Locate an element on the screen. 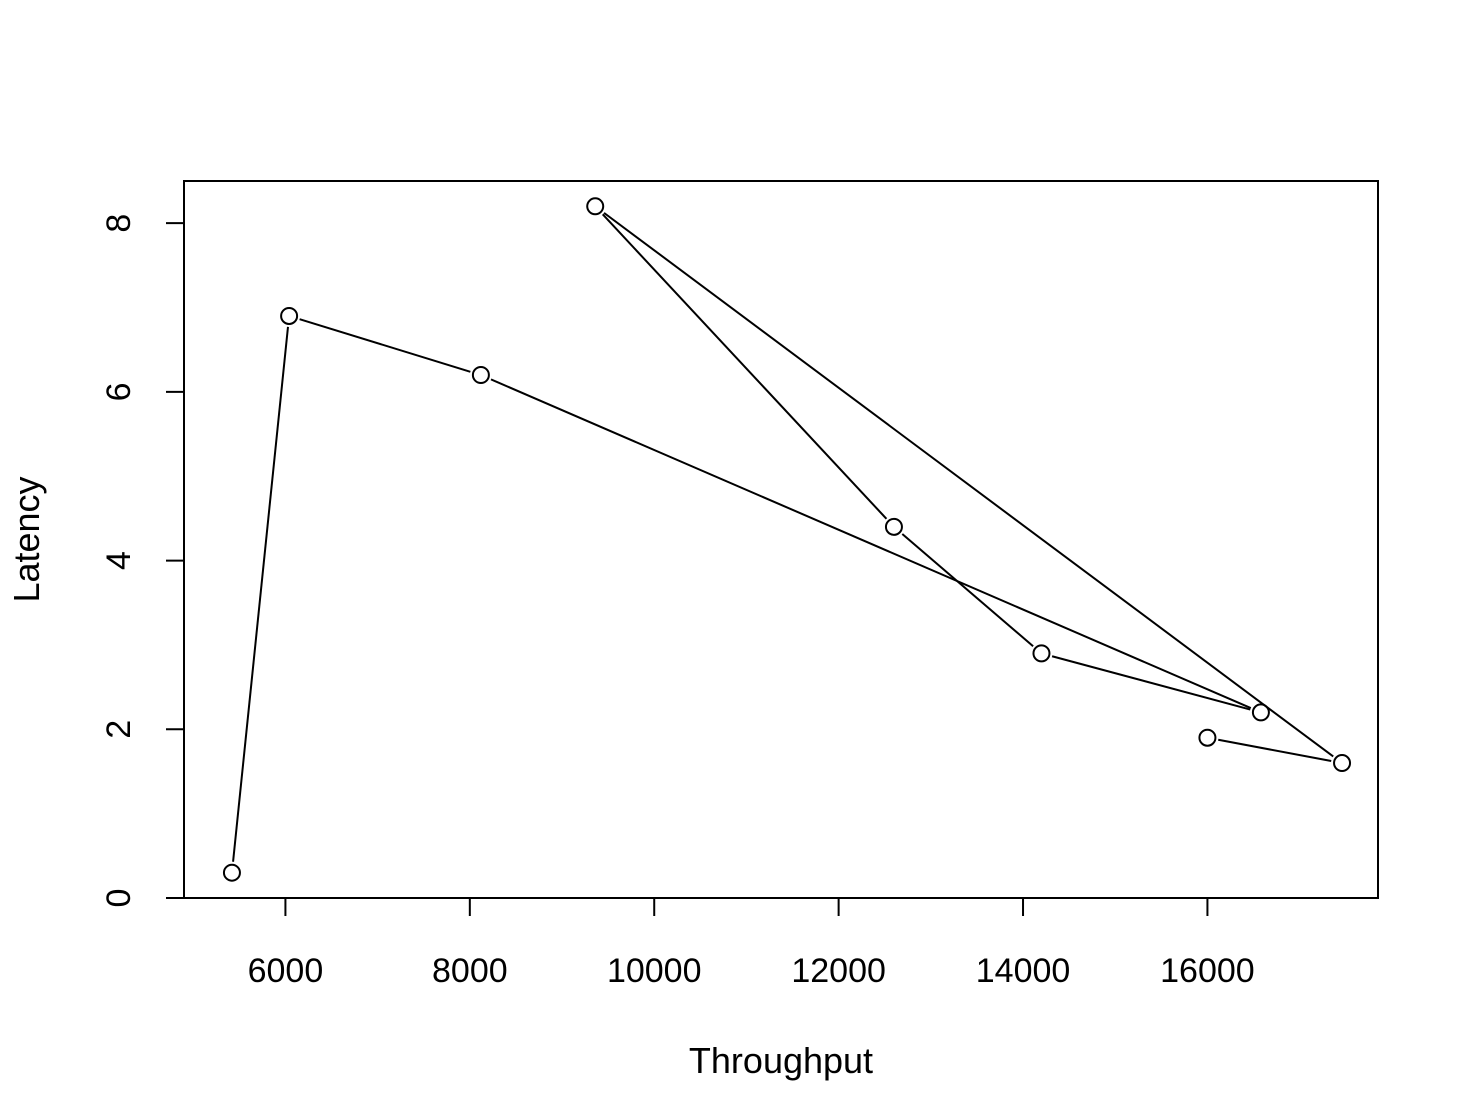 This screenshot has width=1470, height=1116. x-tick-label: 12000 is located at coordinates (838, 971).